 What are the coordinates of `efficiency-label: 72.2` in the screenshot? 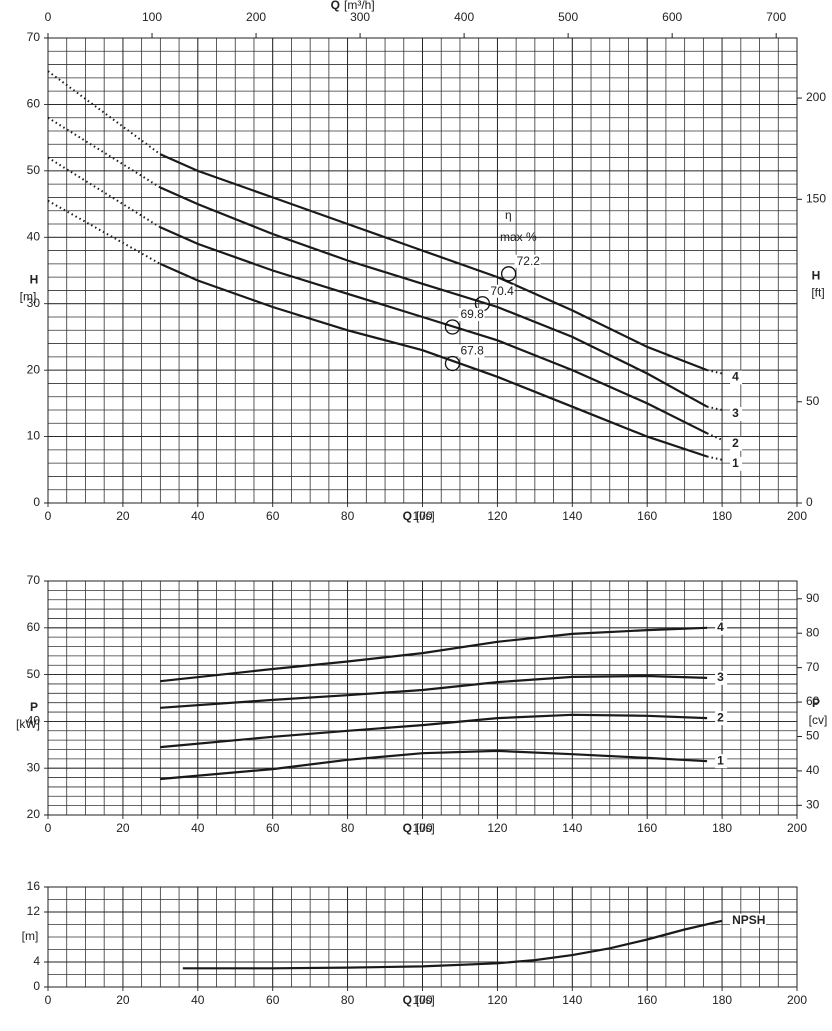 It's located at (529, 261).